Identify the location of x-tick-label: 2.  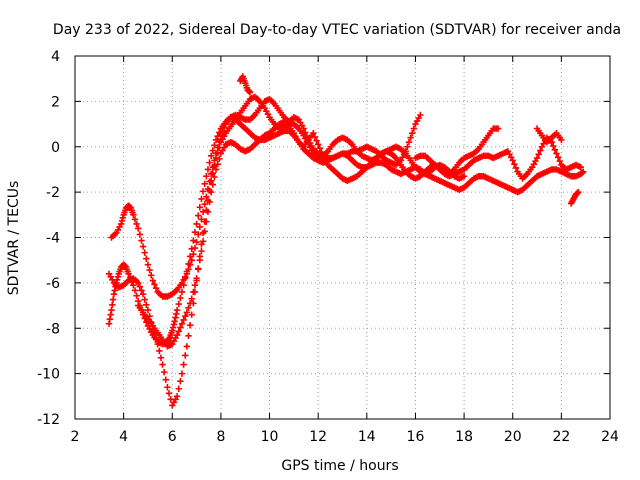
(75, 437).